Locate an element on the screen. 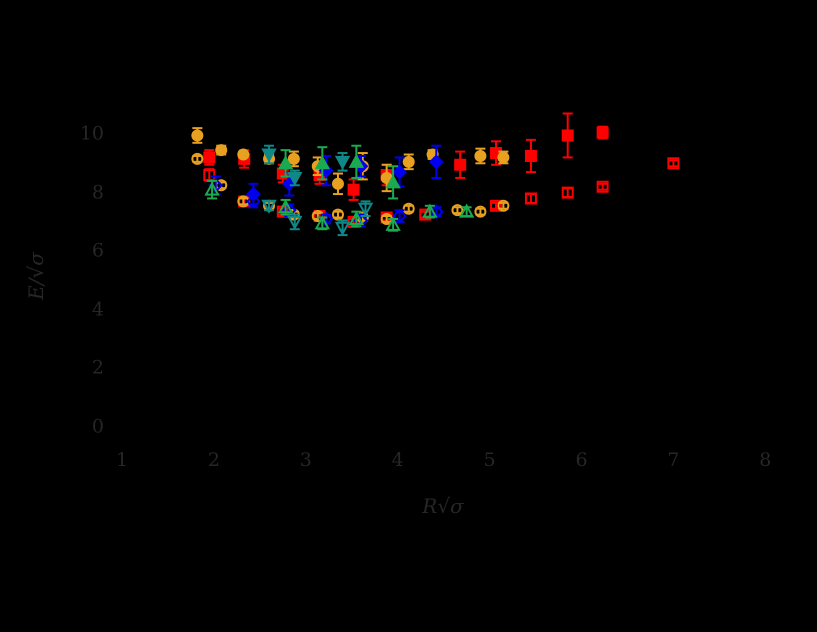 Image resolution: width=817 pixels, height=632 pixels. series-teal-open-triangle-down is located at coordinates (317, 218).